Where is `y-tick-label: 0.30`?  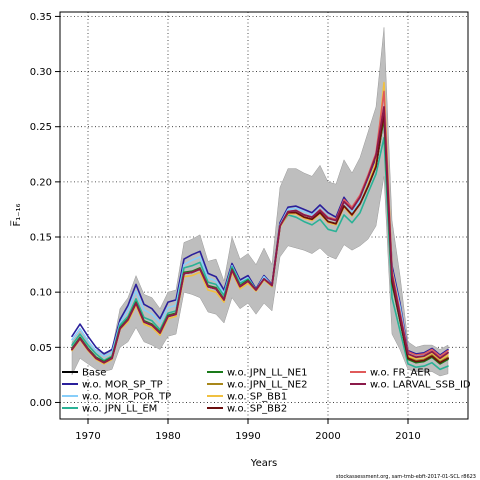 y-tick-label: 0.30 is located at coordinates (41, 72).